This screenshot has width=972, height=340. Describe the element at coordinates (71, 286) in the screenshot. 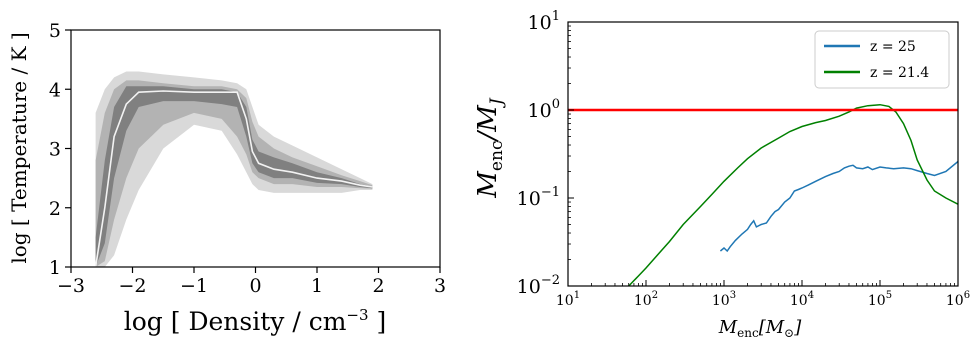

I see `left-x-tick-label: −3` at that location.